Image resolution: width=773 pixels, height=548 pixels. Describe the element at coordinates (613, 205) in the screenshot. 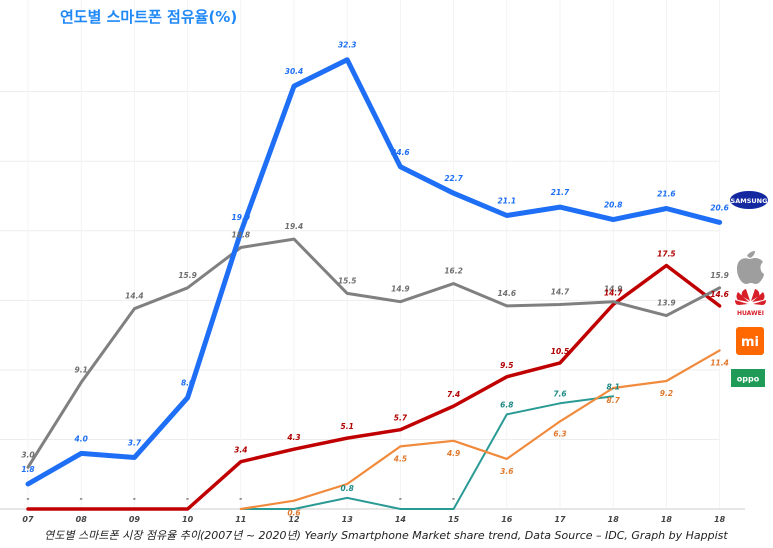

I see `data-label-samsung: 20.8` at that location.